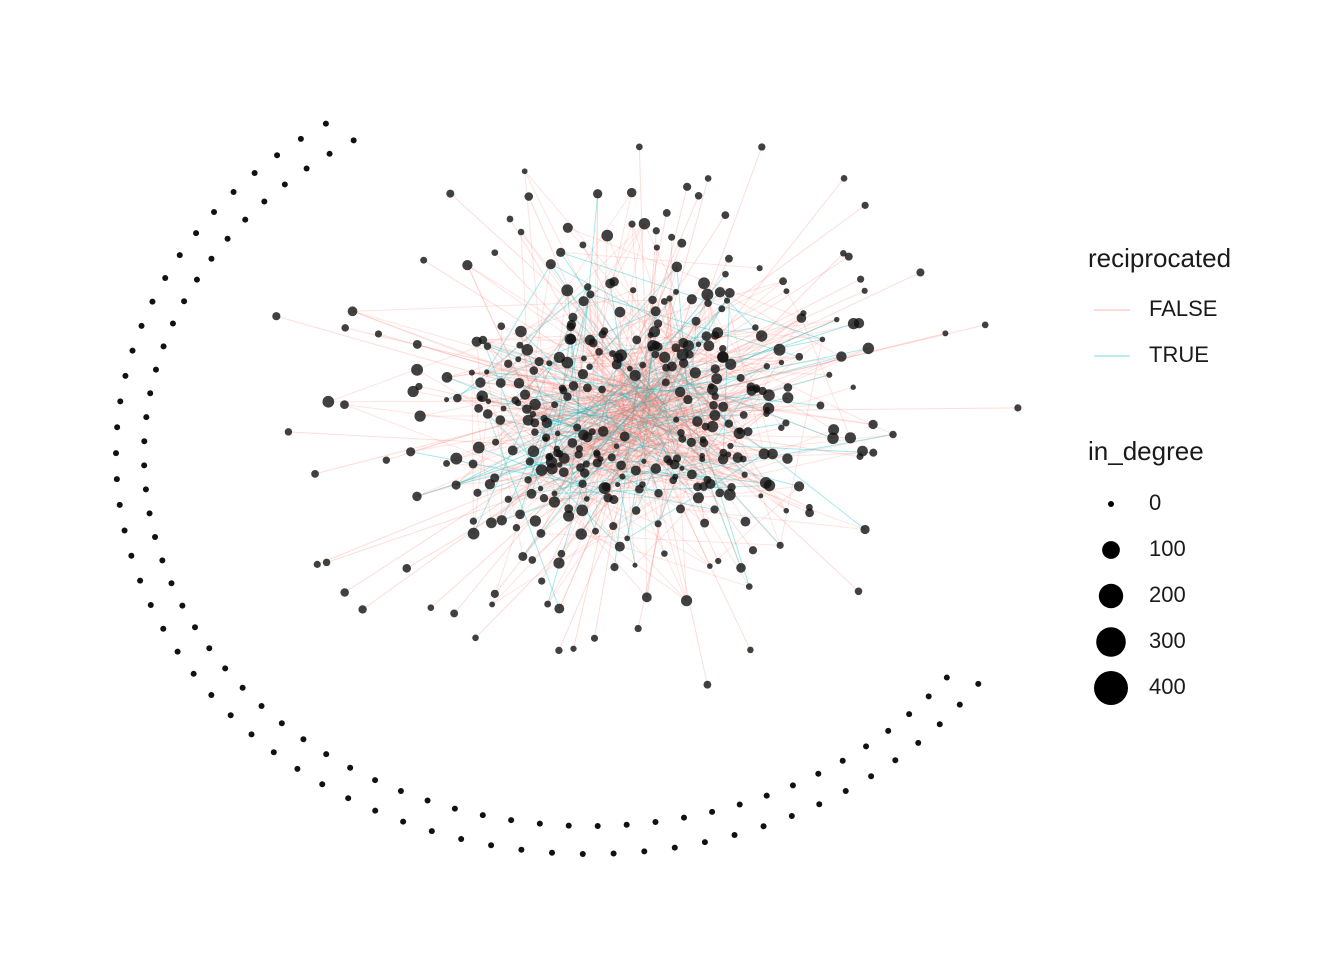 This screenshot has height=960, width=1344. What do you see at coordinates (1167, 594) in the screenshot?
I see `legend-label: 200` at bounding box center [1167, 594].